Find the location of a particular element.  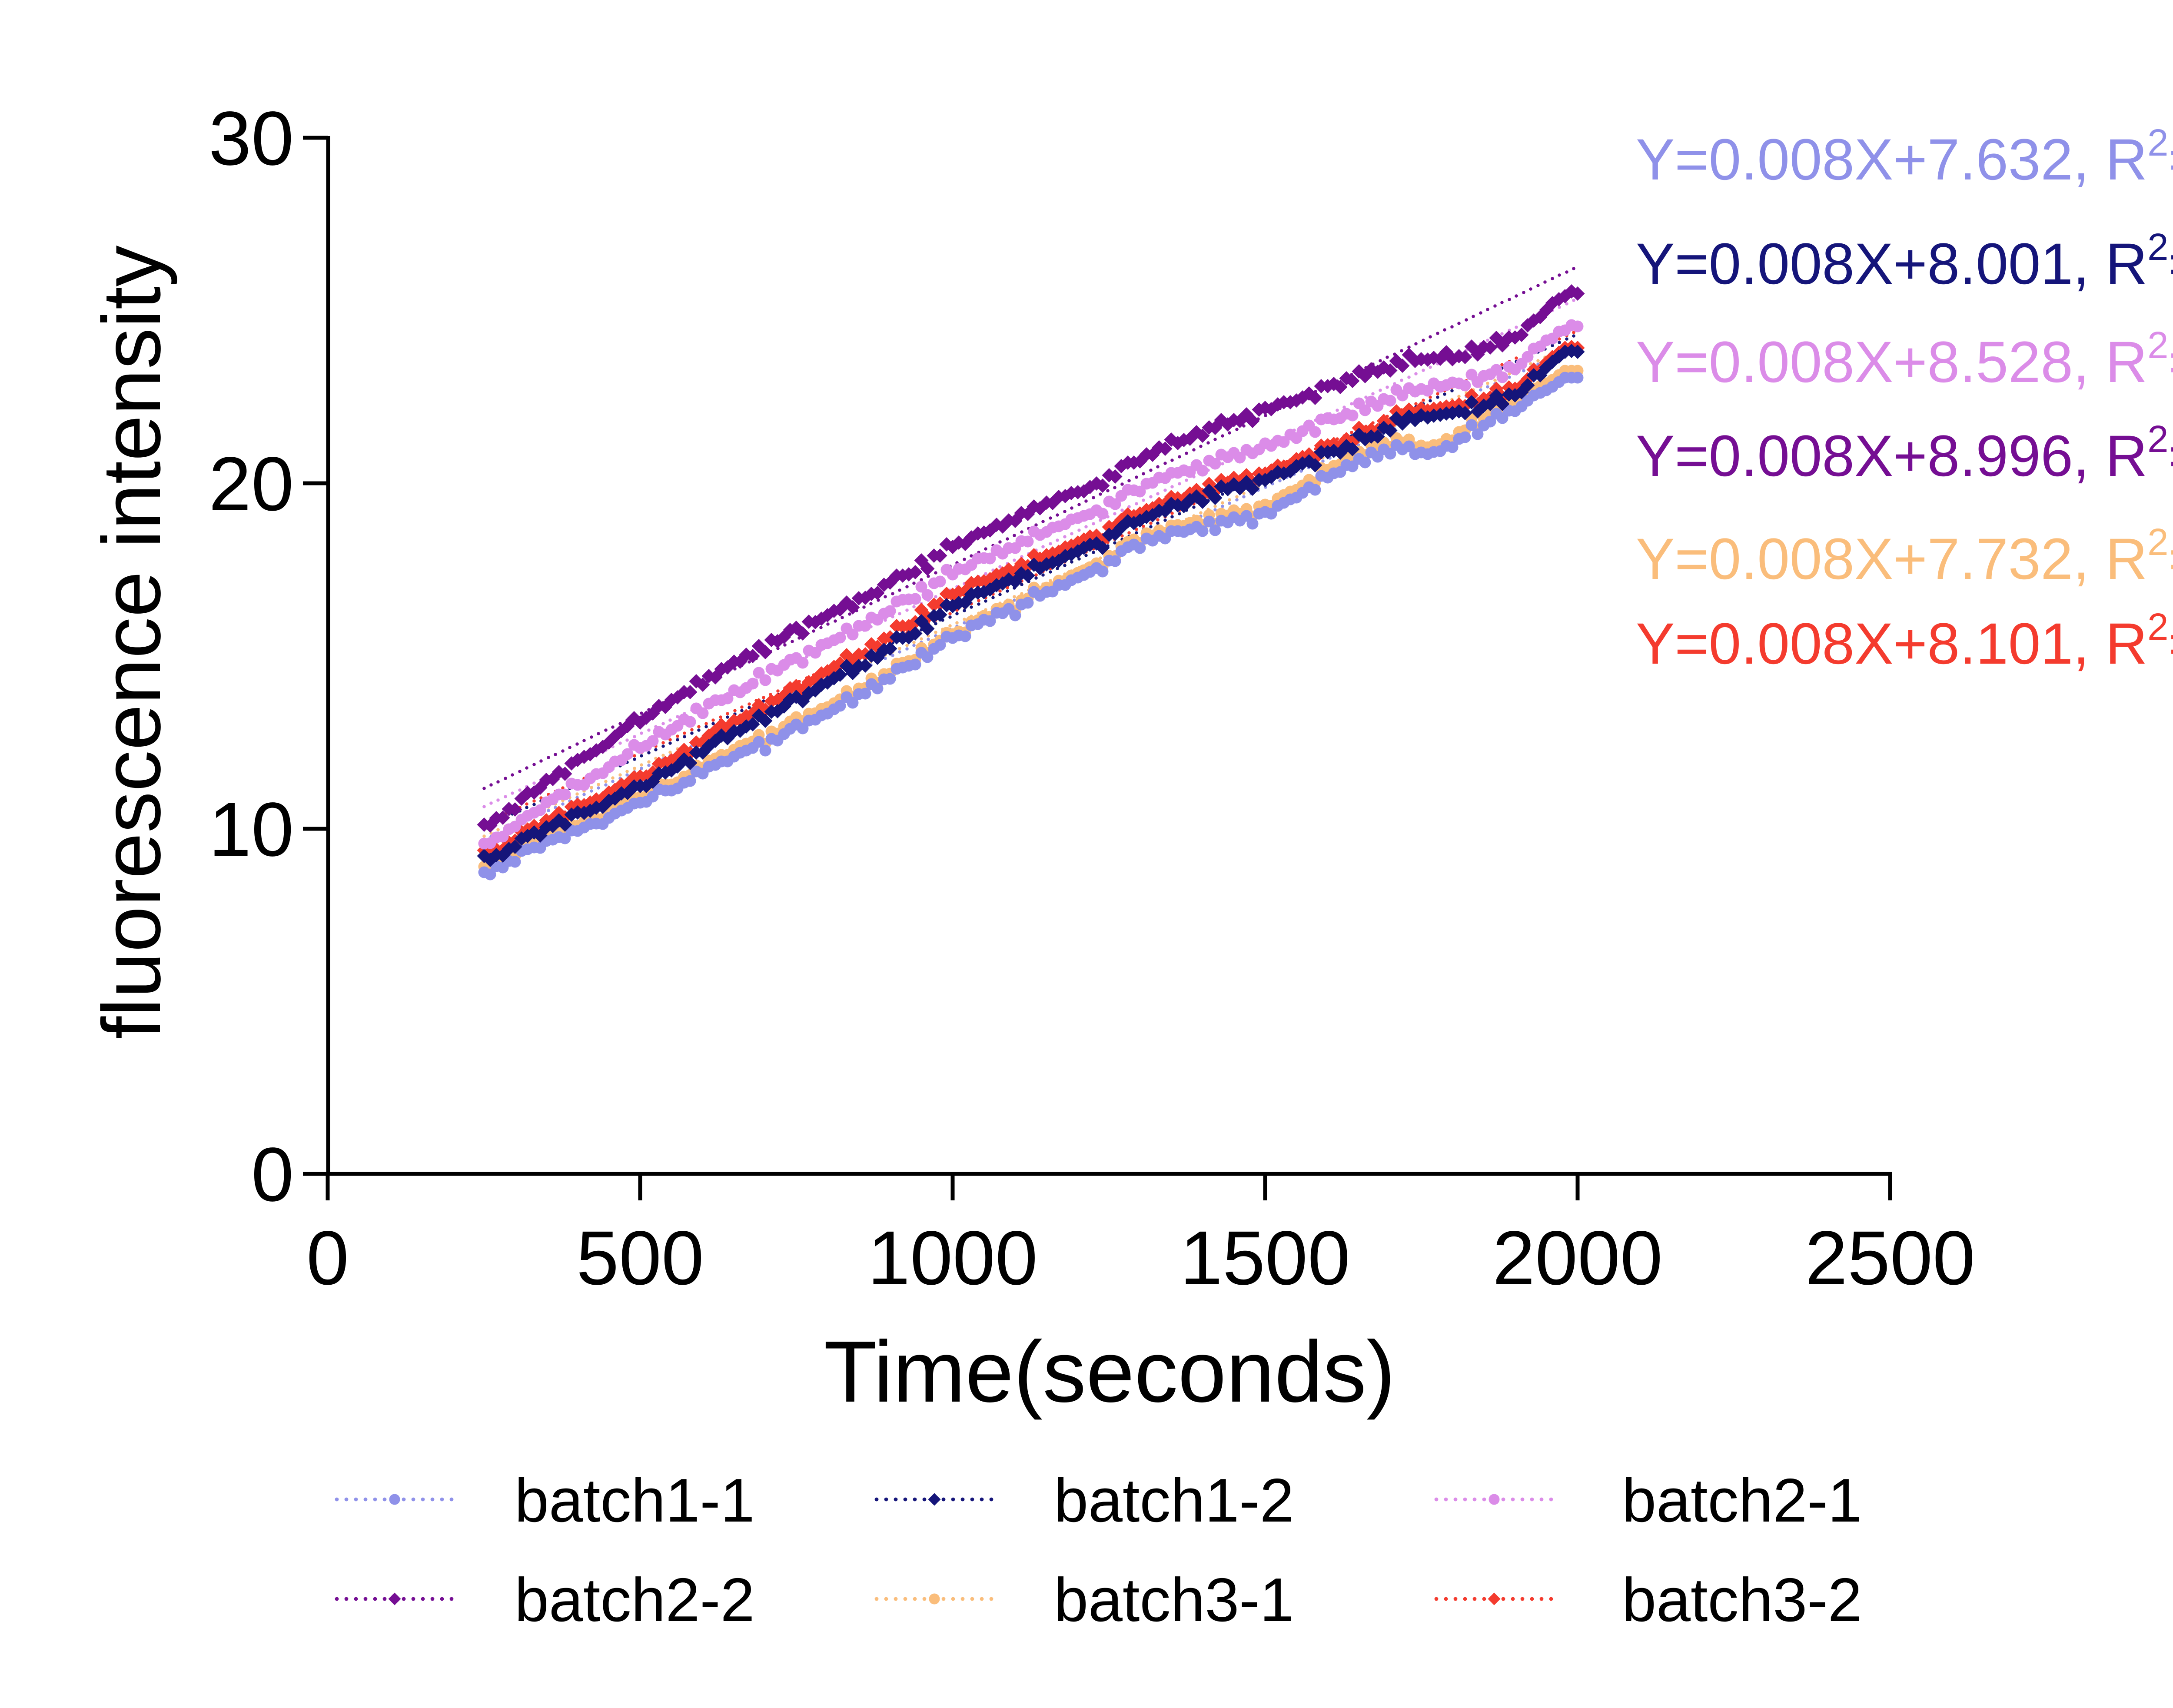

svg-text: 2000 is located at coordinates (1577, 1258).